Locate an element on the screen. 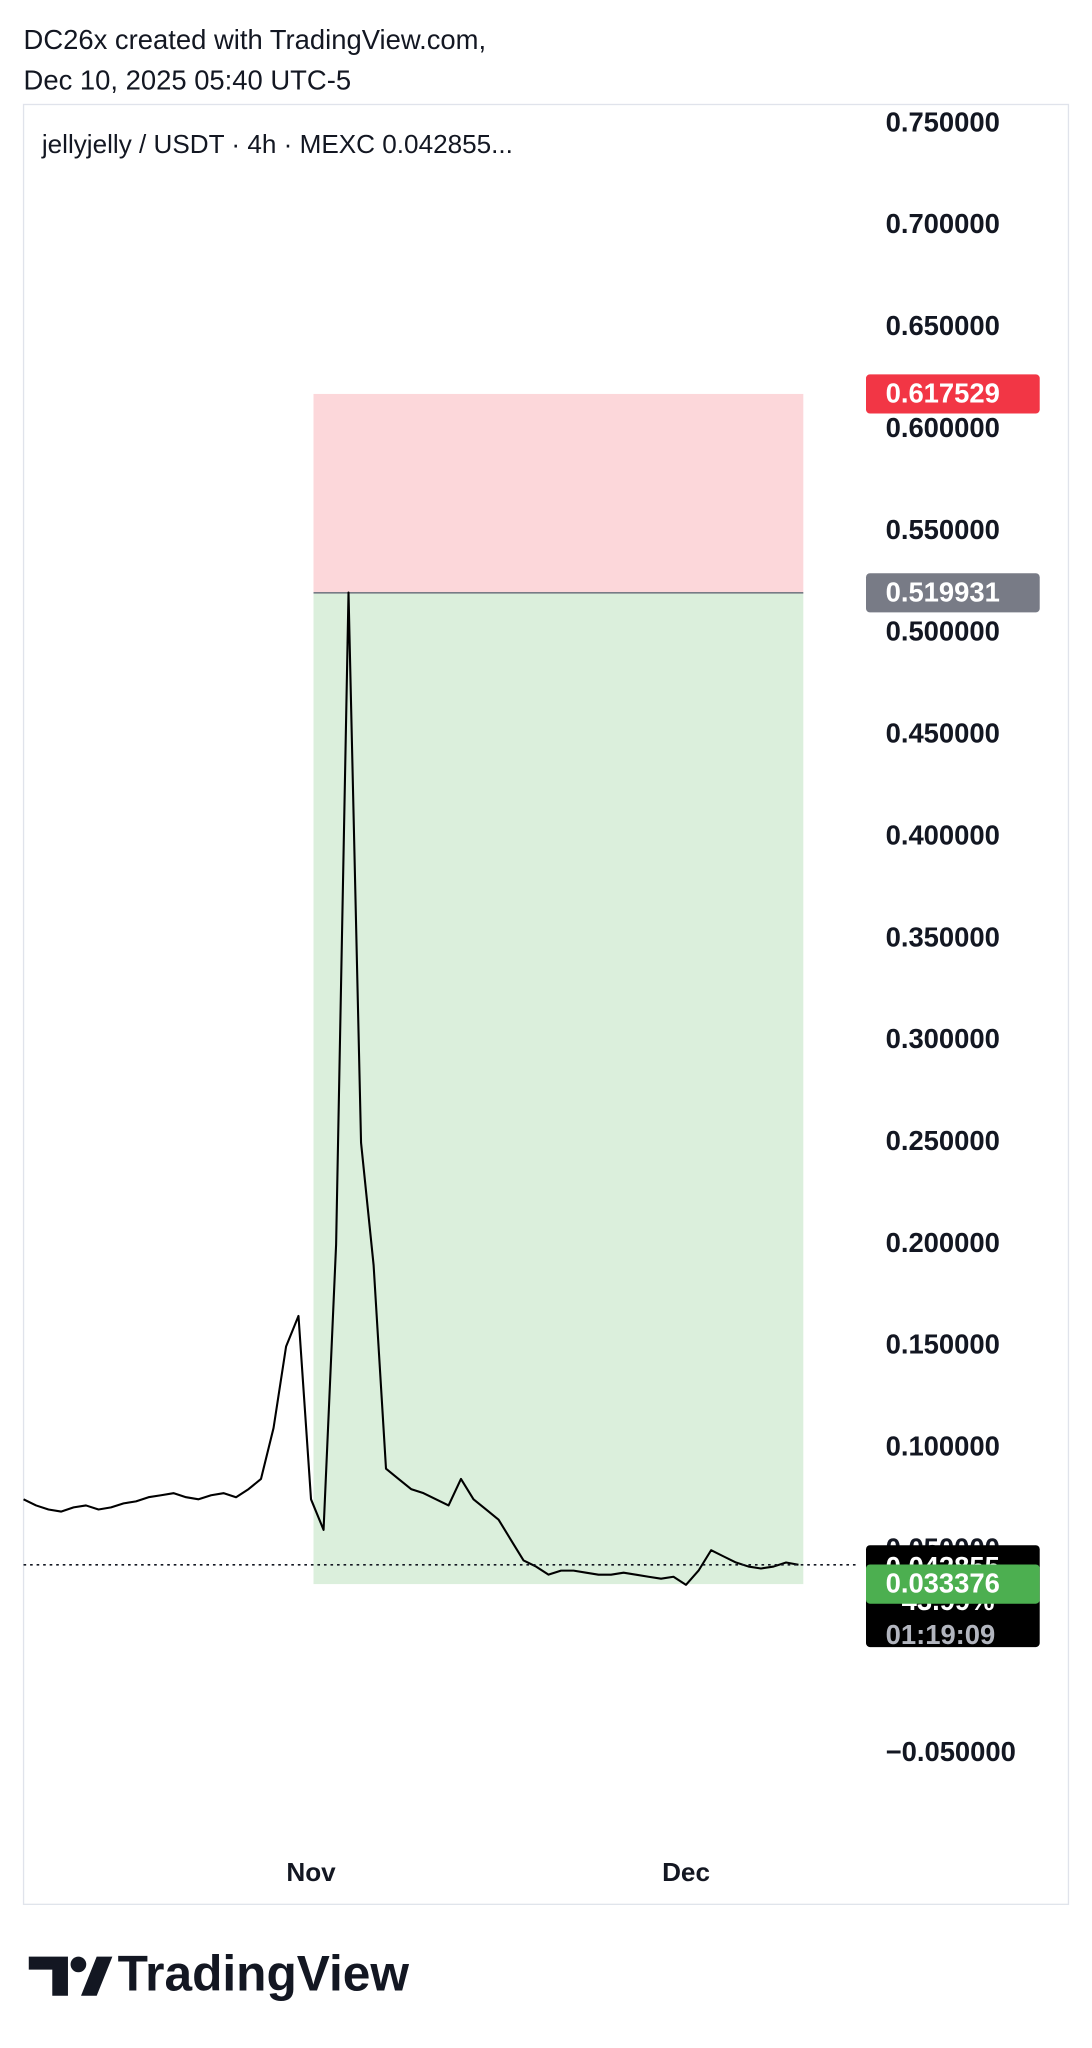  logo-text: TradingView is located at coordinates (264, 1974).